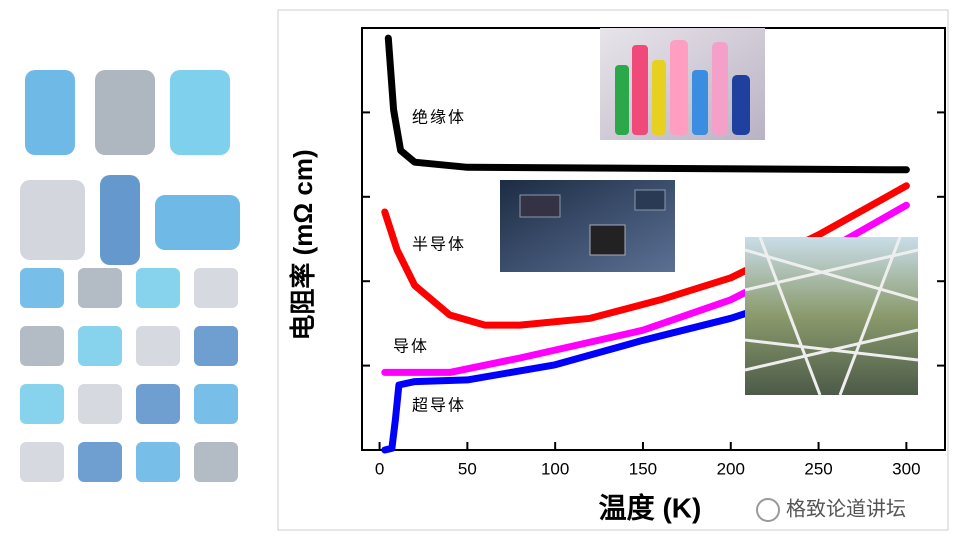 The height and width of the screenshot is (553, 960). I want to click on series-line, so click(647, 104).